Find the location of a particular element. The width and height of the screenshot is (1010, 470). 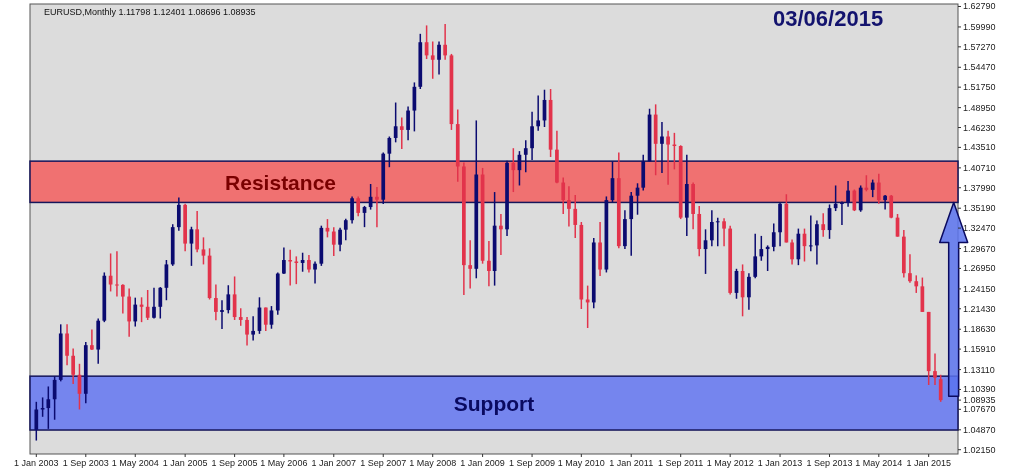

y-tick-label: 1.26950 is located at coordinates (979, 268).